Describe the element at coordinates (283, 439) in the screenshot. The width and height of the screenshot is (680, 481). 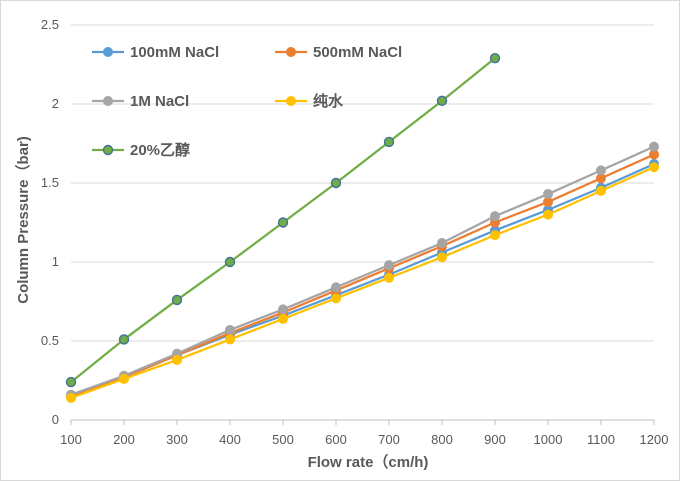
I see `x-tick-label: 500` at that location.